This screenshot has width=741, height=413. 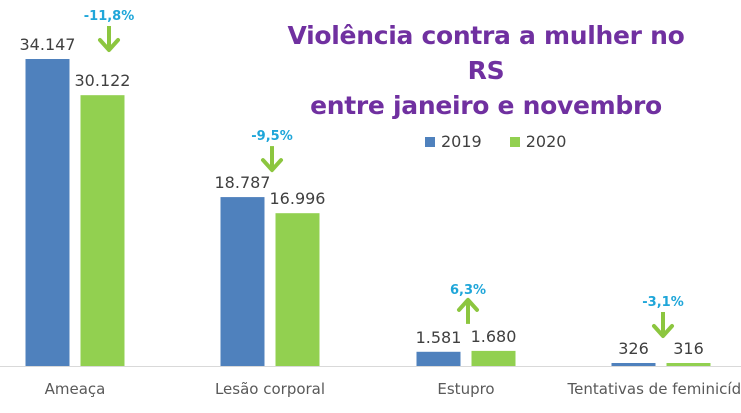 I want to click on legend-item-2020: 2020, so click(x=538, y=141).